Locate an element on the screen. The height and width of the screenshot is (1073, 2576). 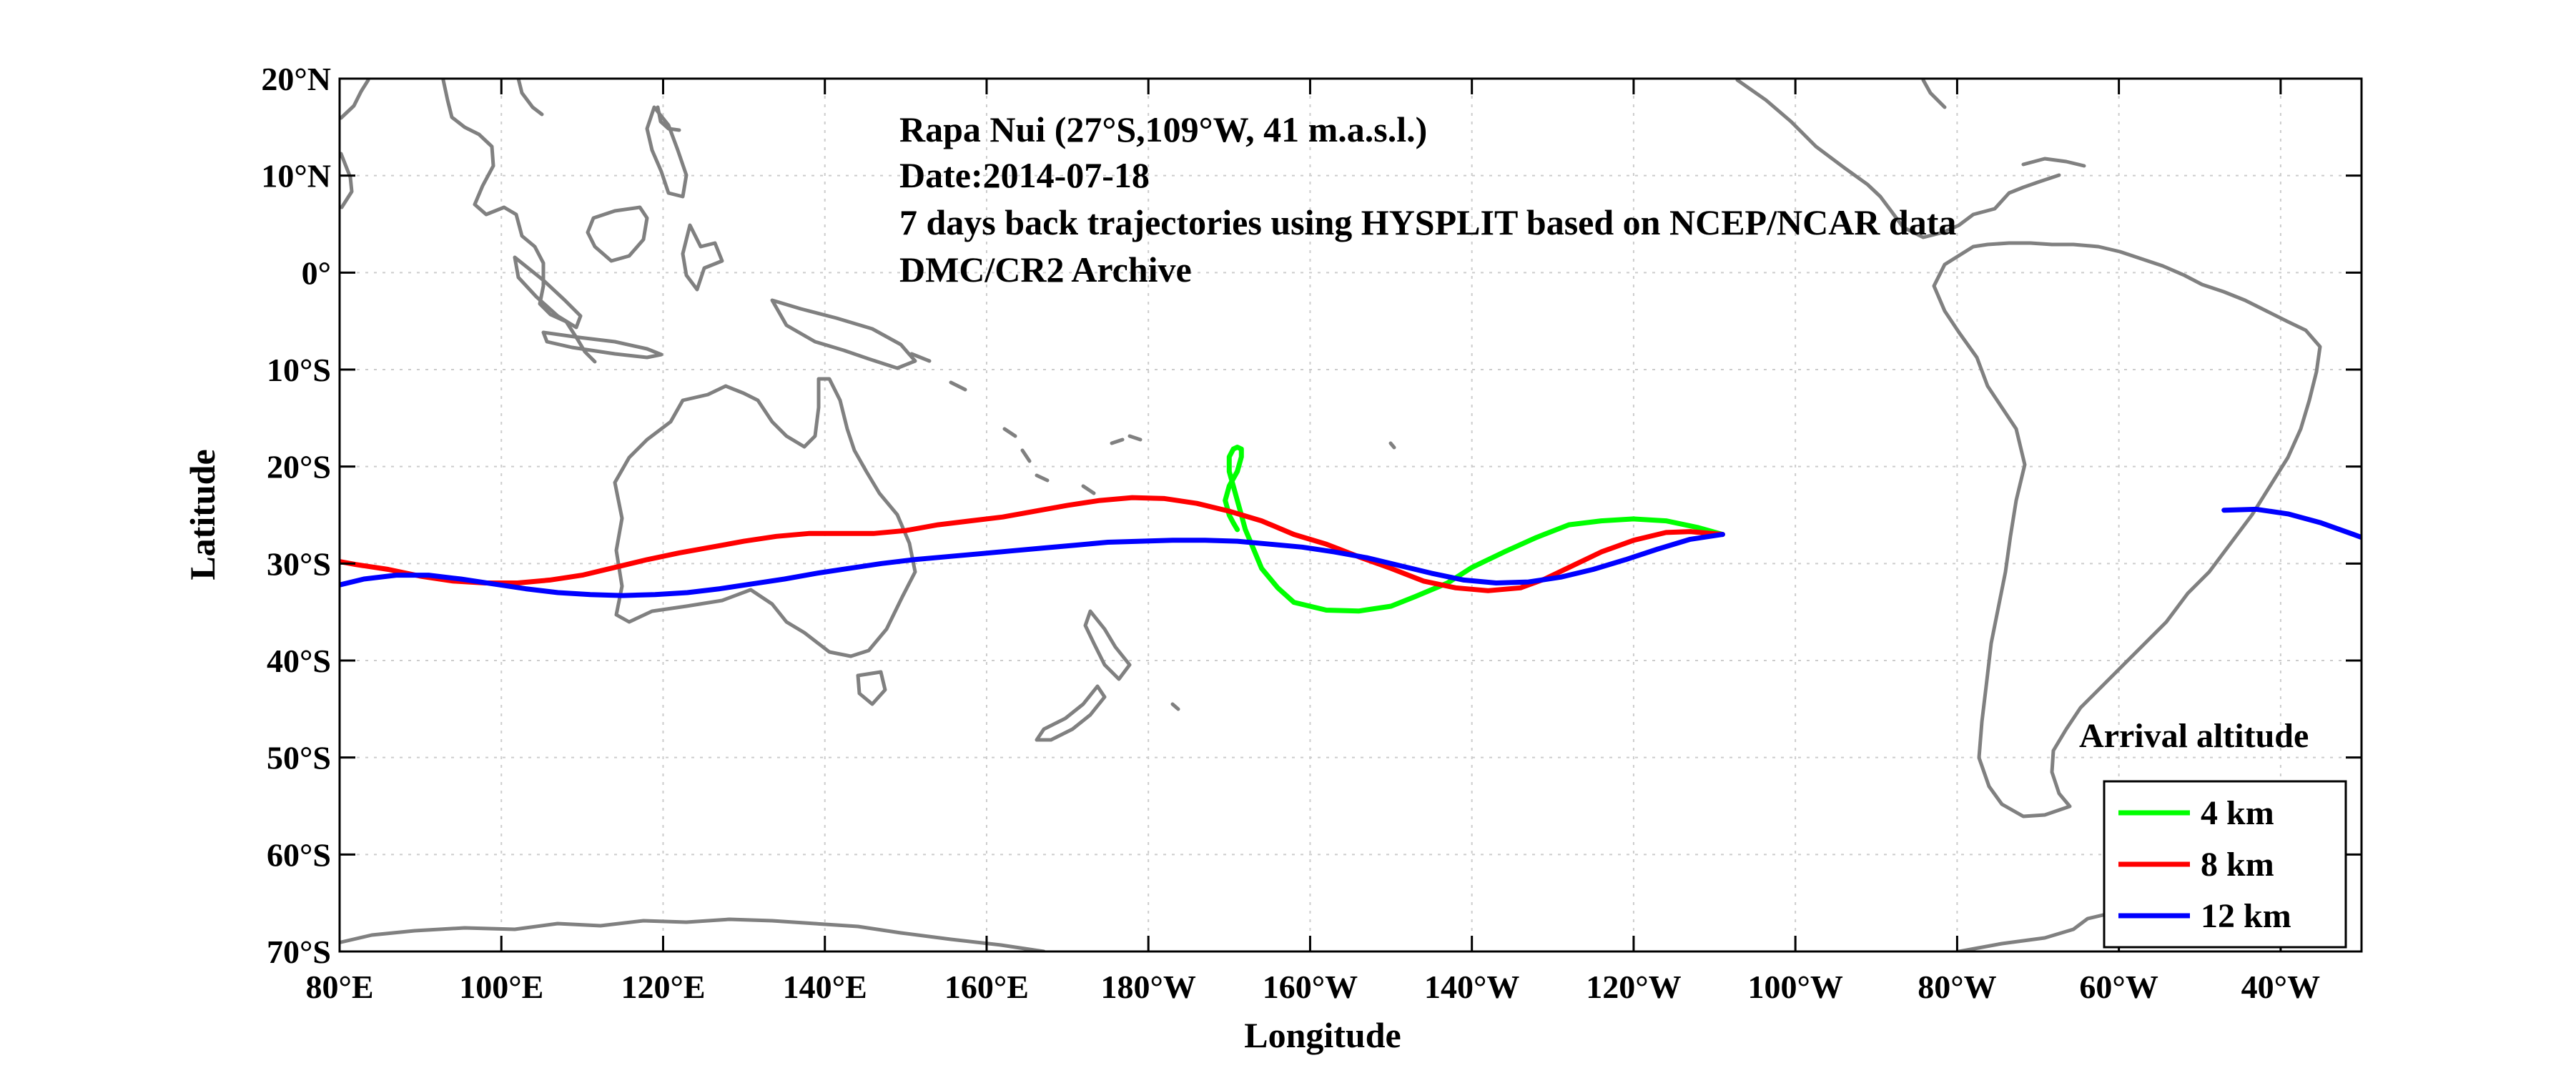
x-tick-label: 160°W is located at coordinates (1310, 987).